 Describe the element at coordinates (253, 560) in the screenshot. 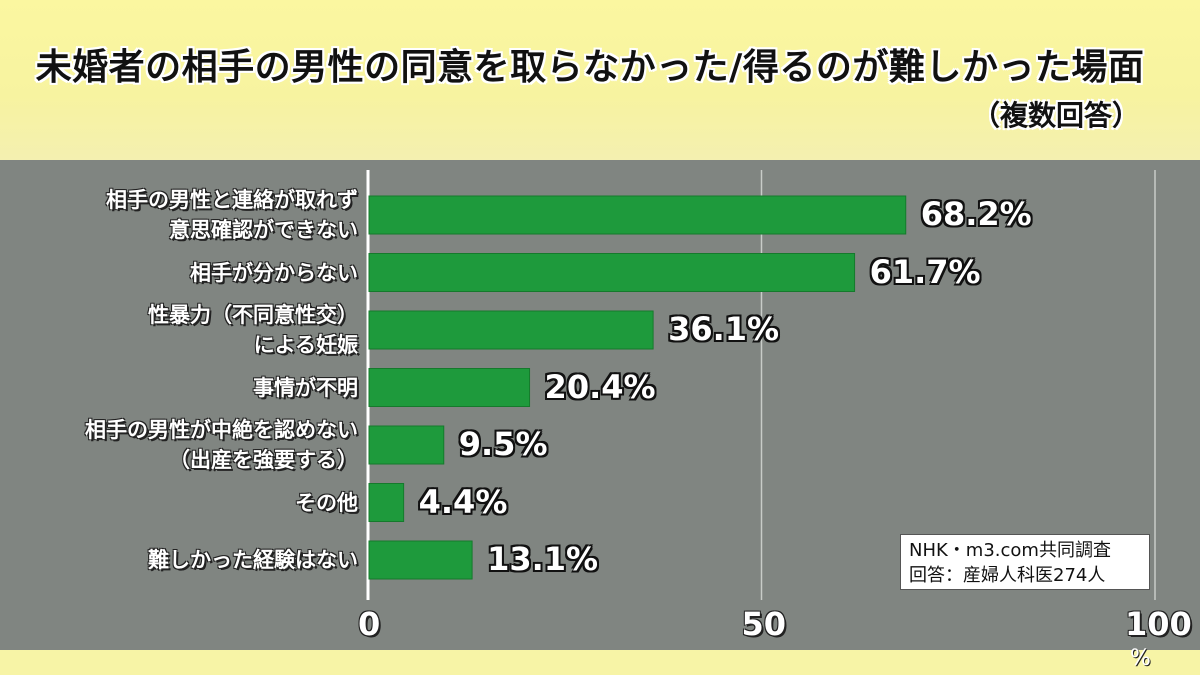

I see `category-label: 難しかった経験はない` at that location.